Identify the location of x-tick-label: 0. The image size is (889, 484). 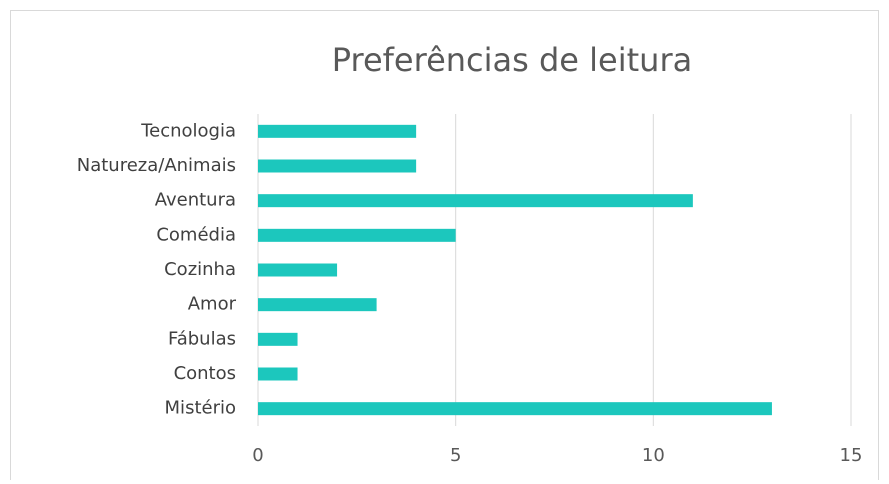
(257, 455).